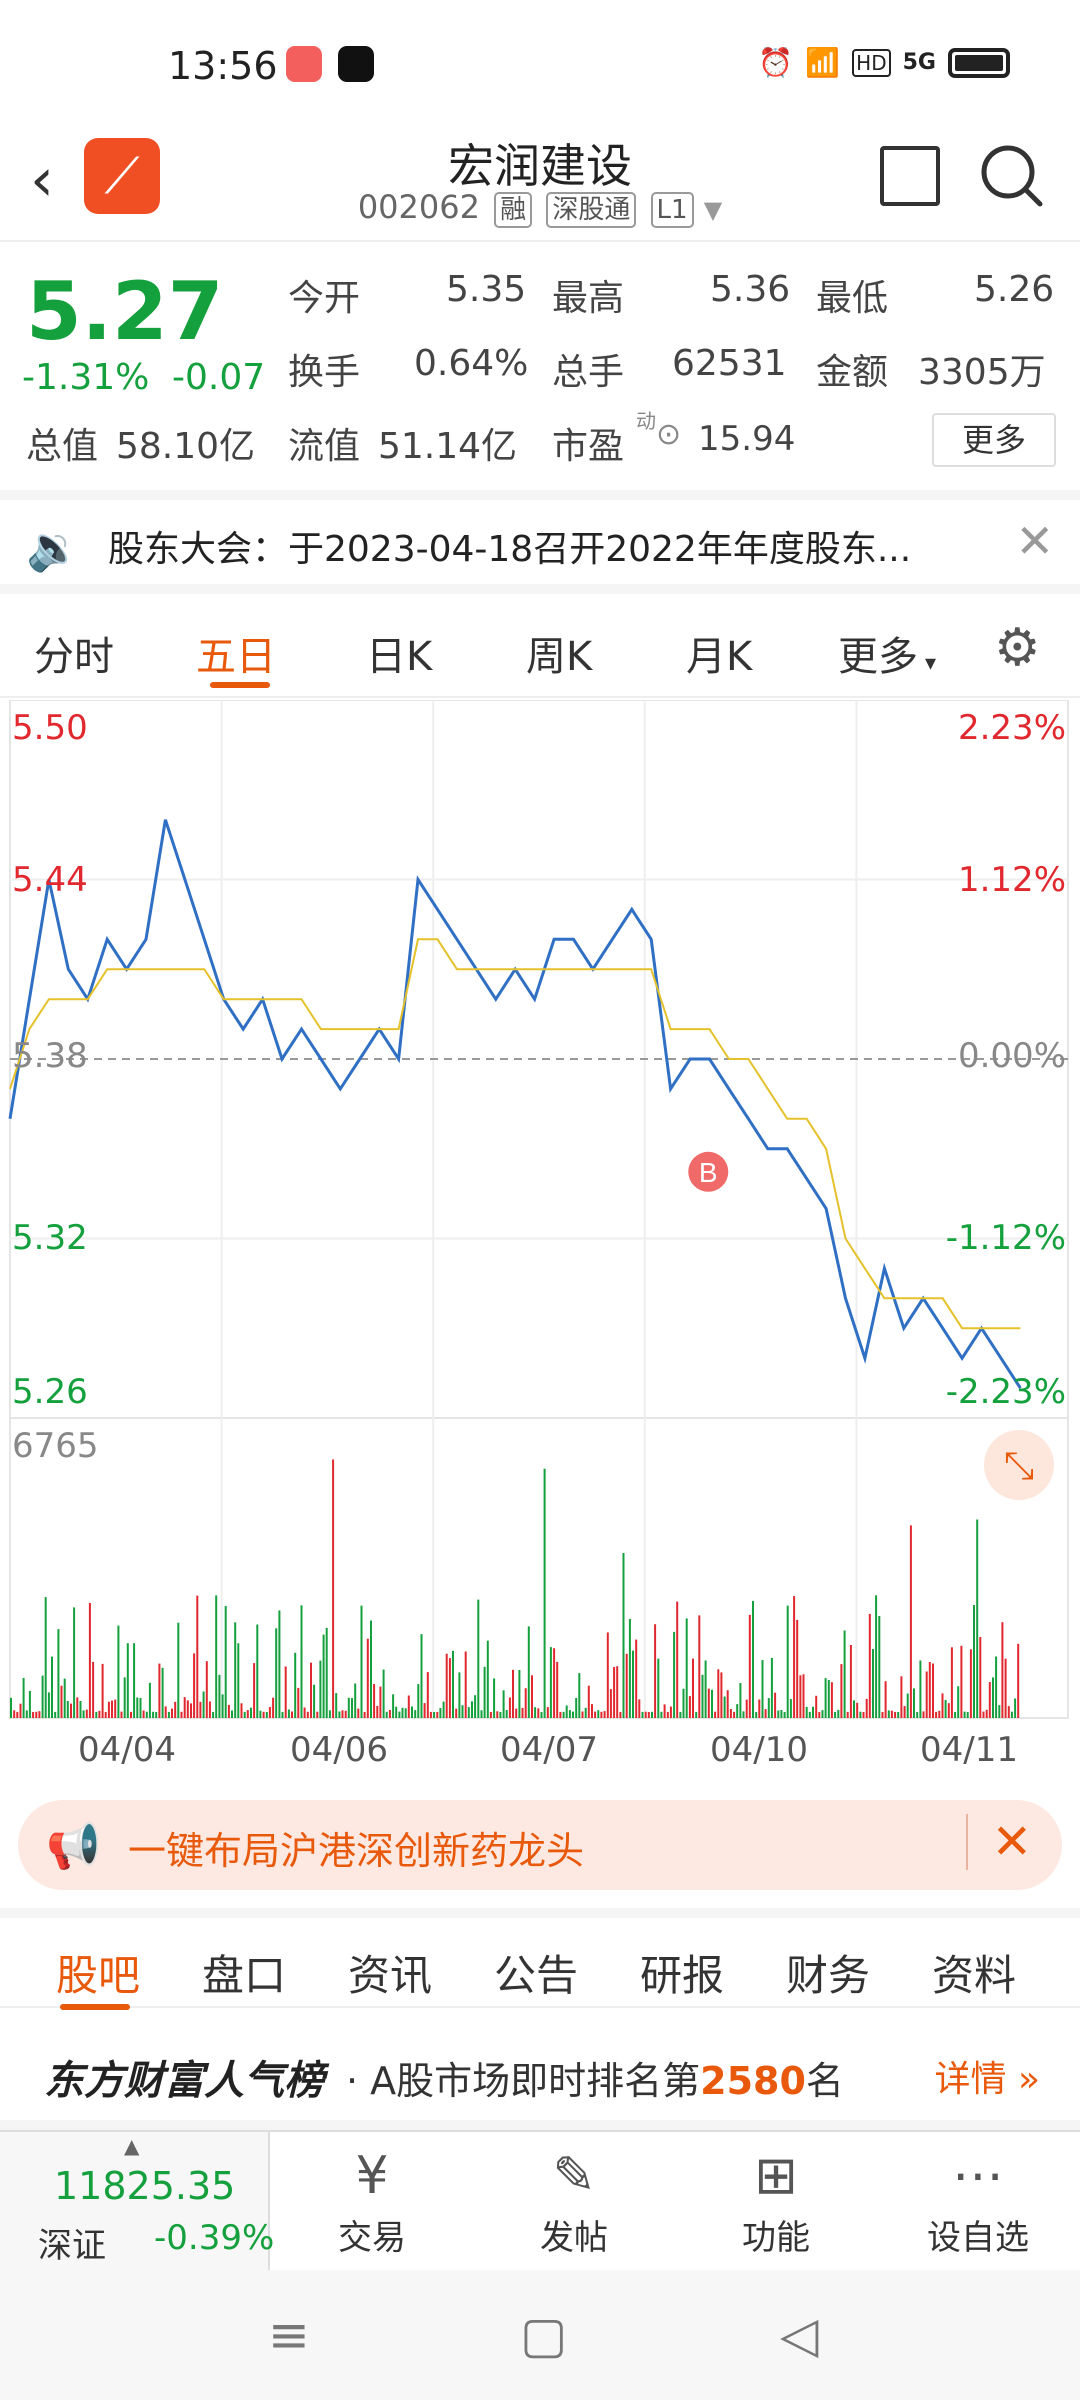  Describe the element at coordinates (1011, 175) in the screenshot. I see `search-icon` at that location.